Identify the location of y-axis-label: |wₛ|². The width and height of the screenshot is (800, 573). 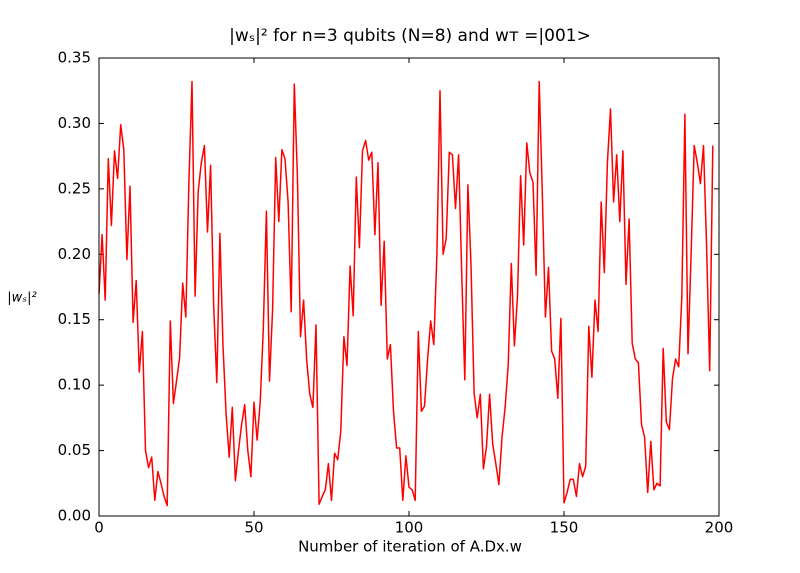
(21, 298).